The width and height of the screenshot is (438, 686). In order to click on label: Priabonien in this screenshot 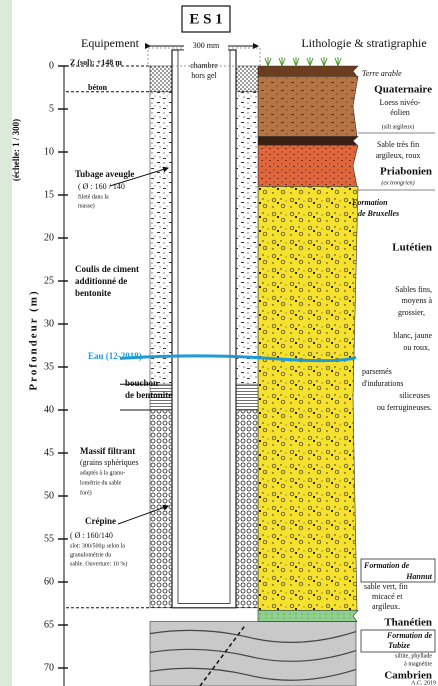, I will do `click(406, 172)`.